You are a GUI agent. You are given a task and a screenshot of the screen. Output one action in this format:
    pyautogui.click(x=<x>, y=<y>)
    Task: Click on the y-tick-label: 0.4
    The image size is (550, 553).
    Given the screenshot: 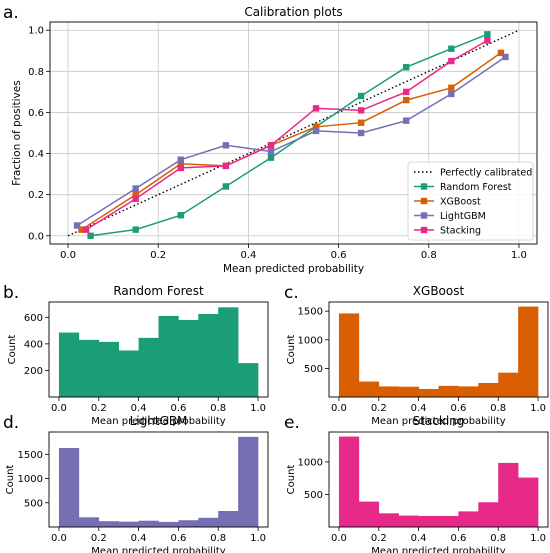 What is the action you would take?
    pyautogui.click(x=36, y=154)
    